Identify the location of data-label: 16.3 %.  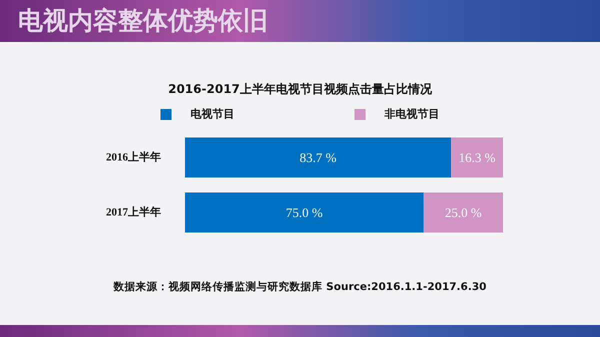
(477, 157).